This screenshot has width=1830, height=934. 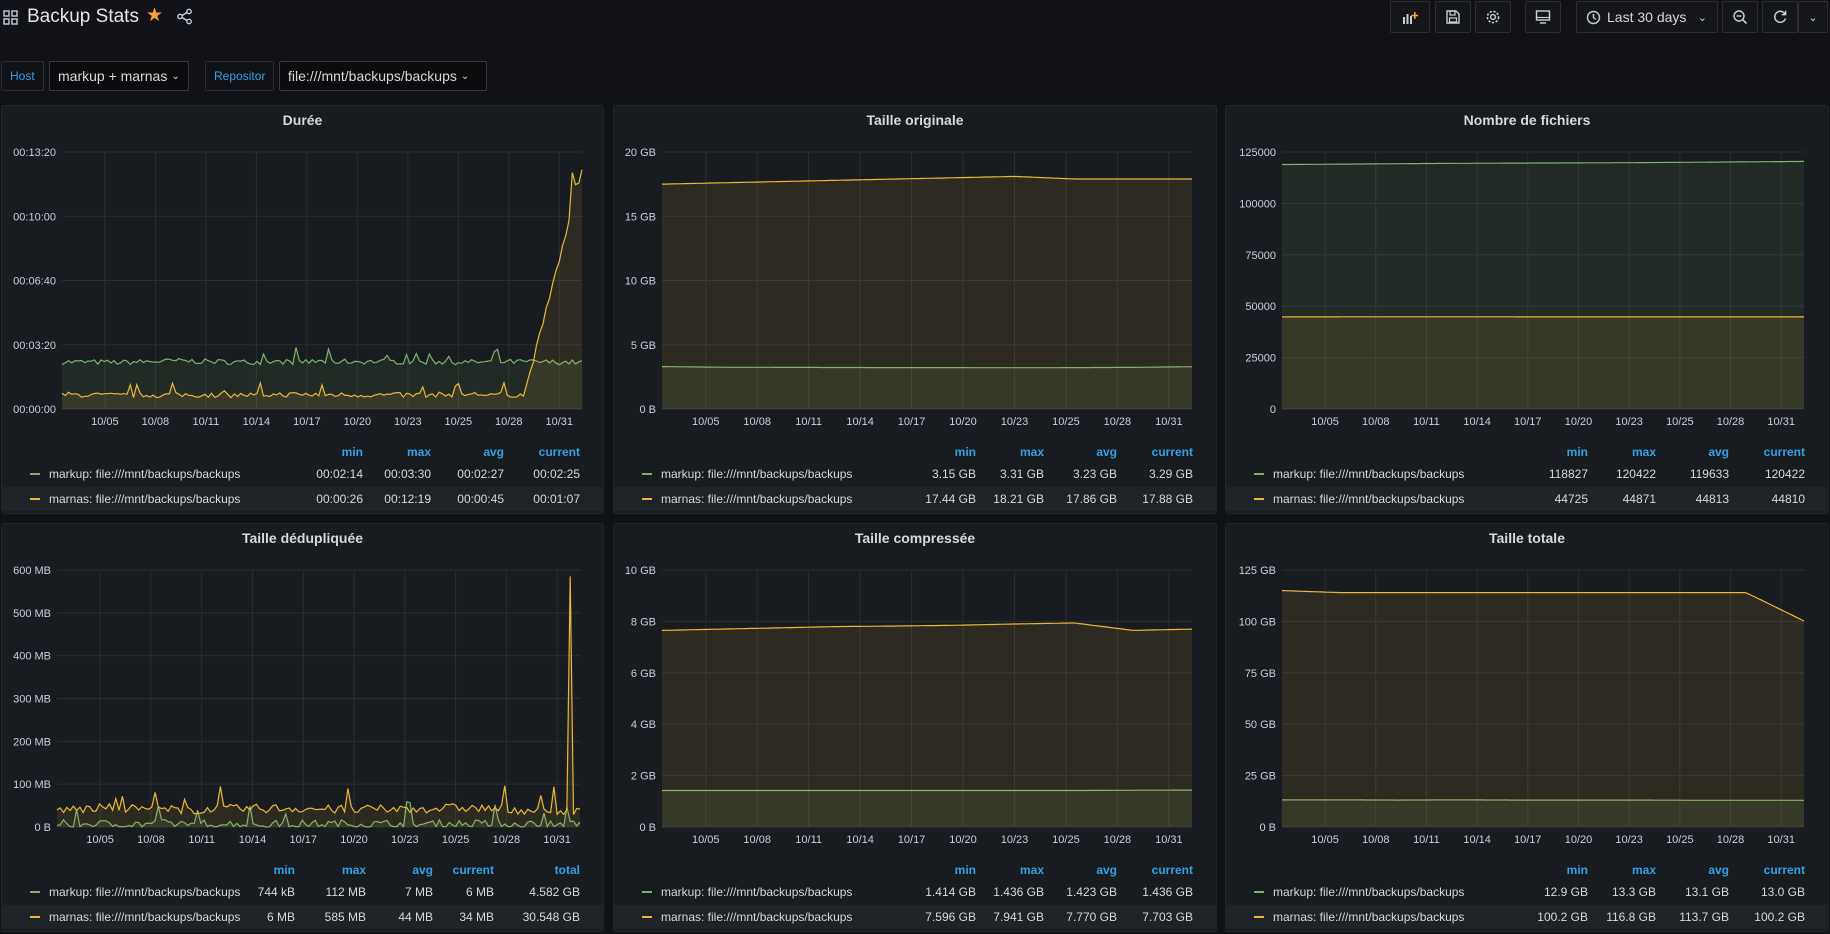 What do you see at coordinates (1647, 17) in the screenshot?
I see `time-range-picker: Last 30 days ⌄` at bounding box center [1647, 17].